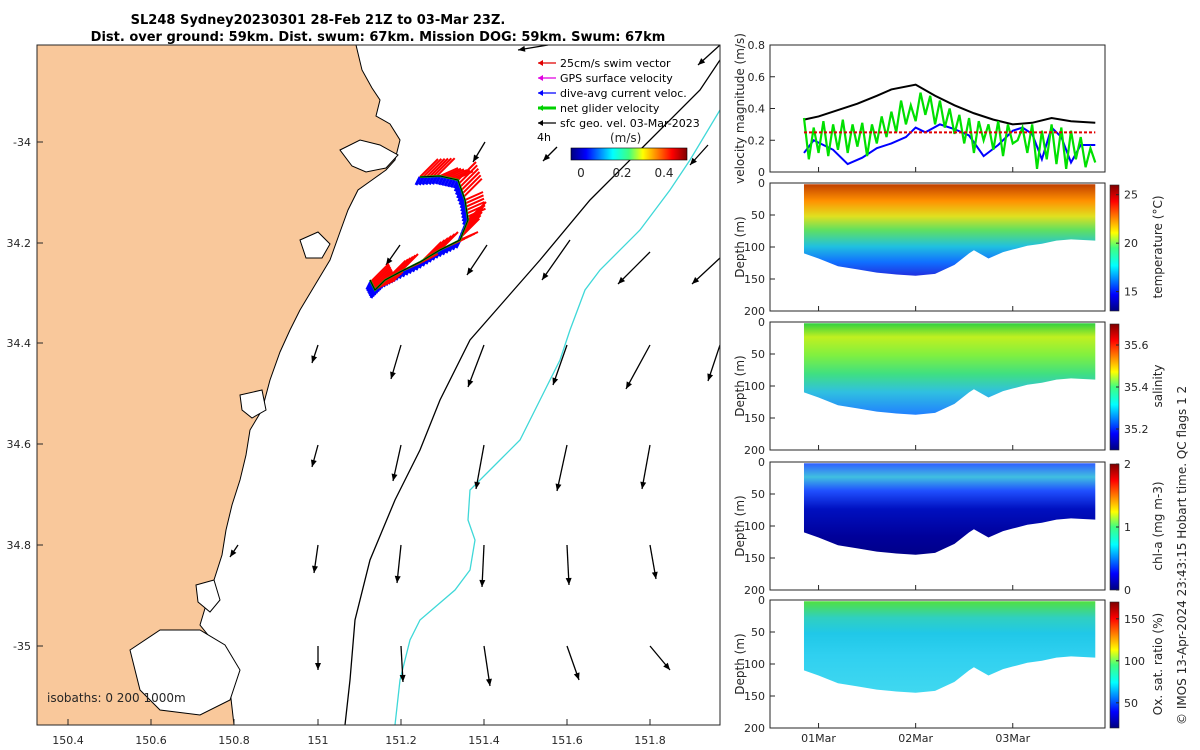 The width and height of the screenshot is (1200, 750). I want to click on velocity-ytick-label: 0, so click(761, 172).